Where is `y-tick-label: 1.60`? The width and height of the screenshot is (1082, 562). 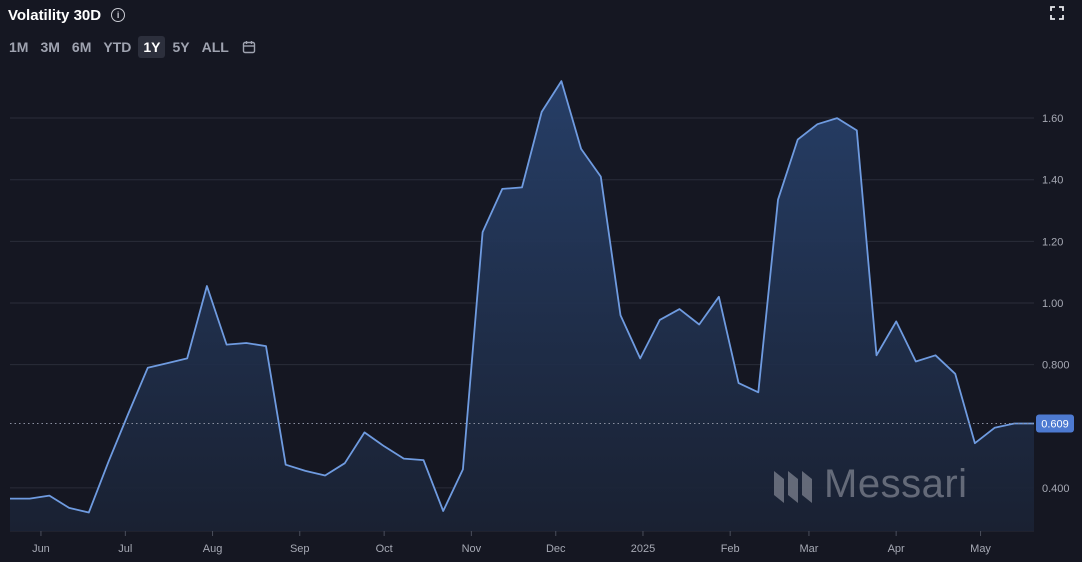
y-tick-label: 1.60 is located at coordinates (1052, 119).